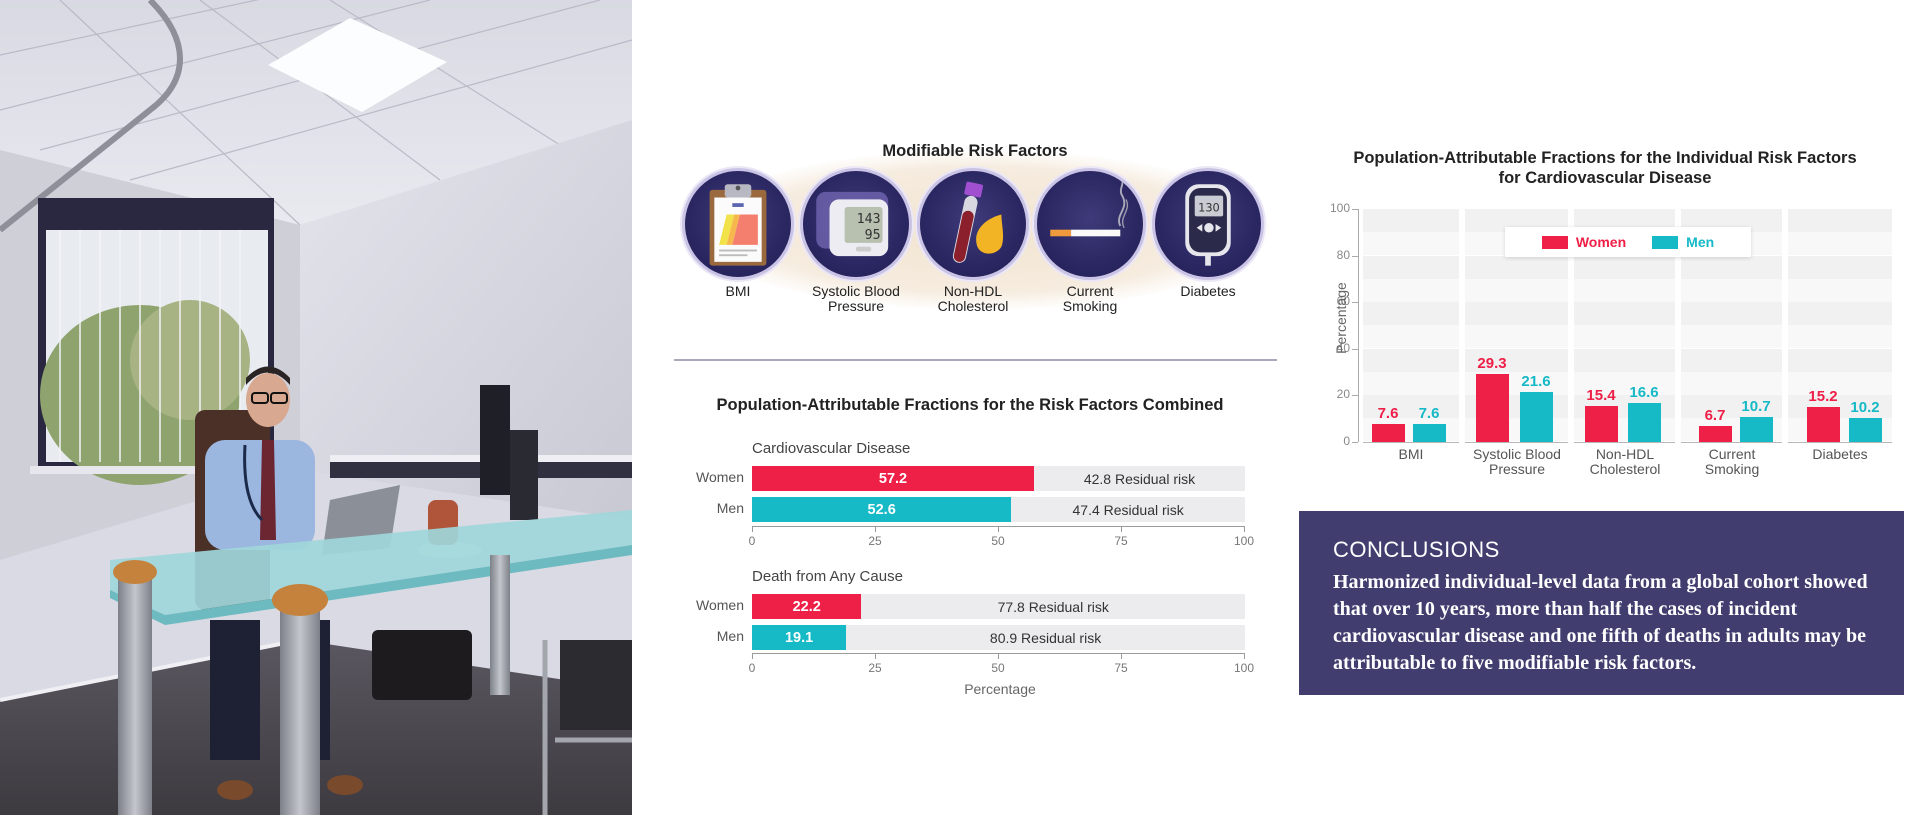  Describe the element at coordinates (1732, 461) in the screenshot. I see `category-label-smoking: Current Smoking` at that location.